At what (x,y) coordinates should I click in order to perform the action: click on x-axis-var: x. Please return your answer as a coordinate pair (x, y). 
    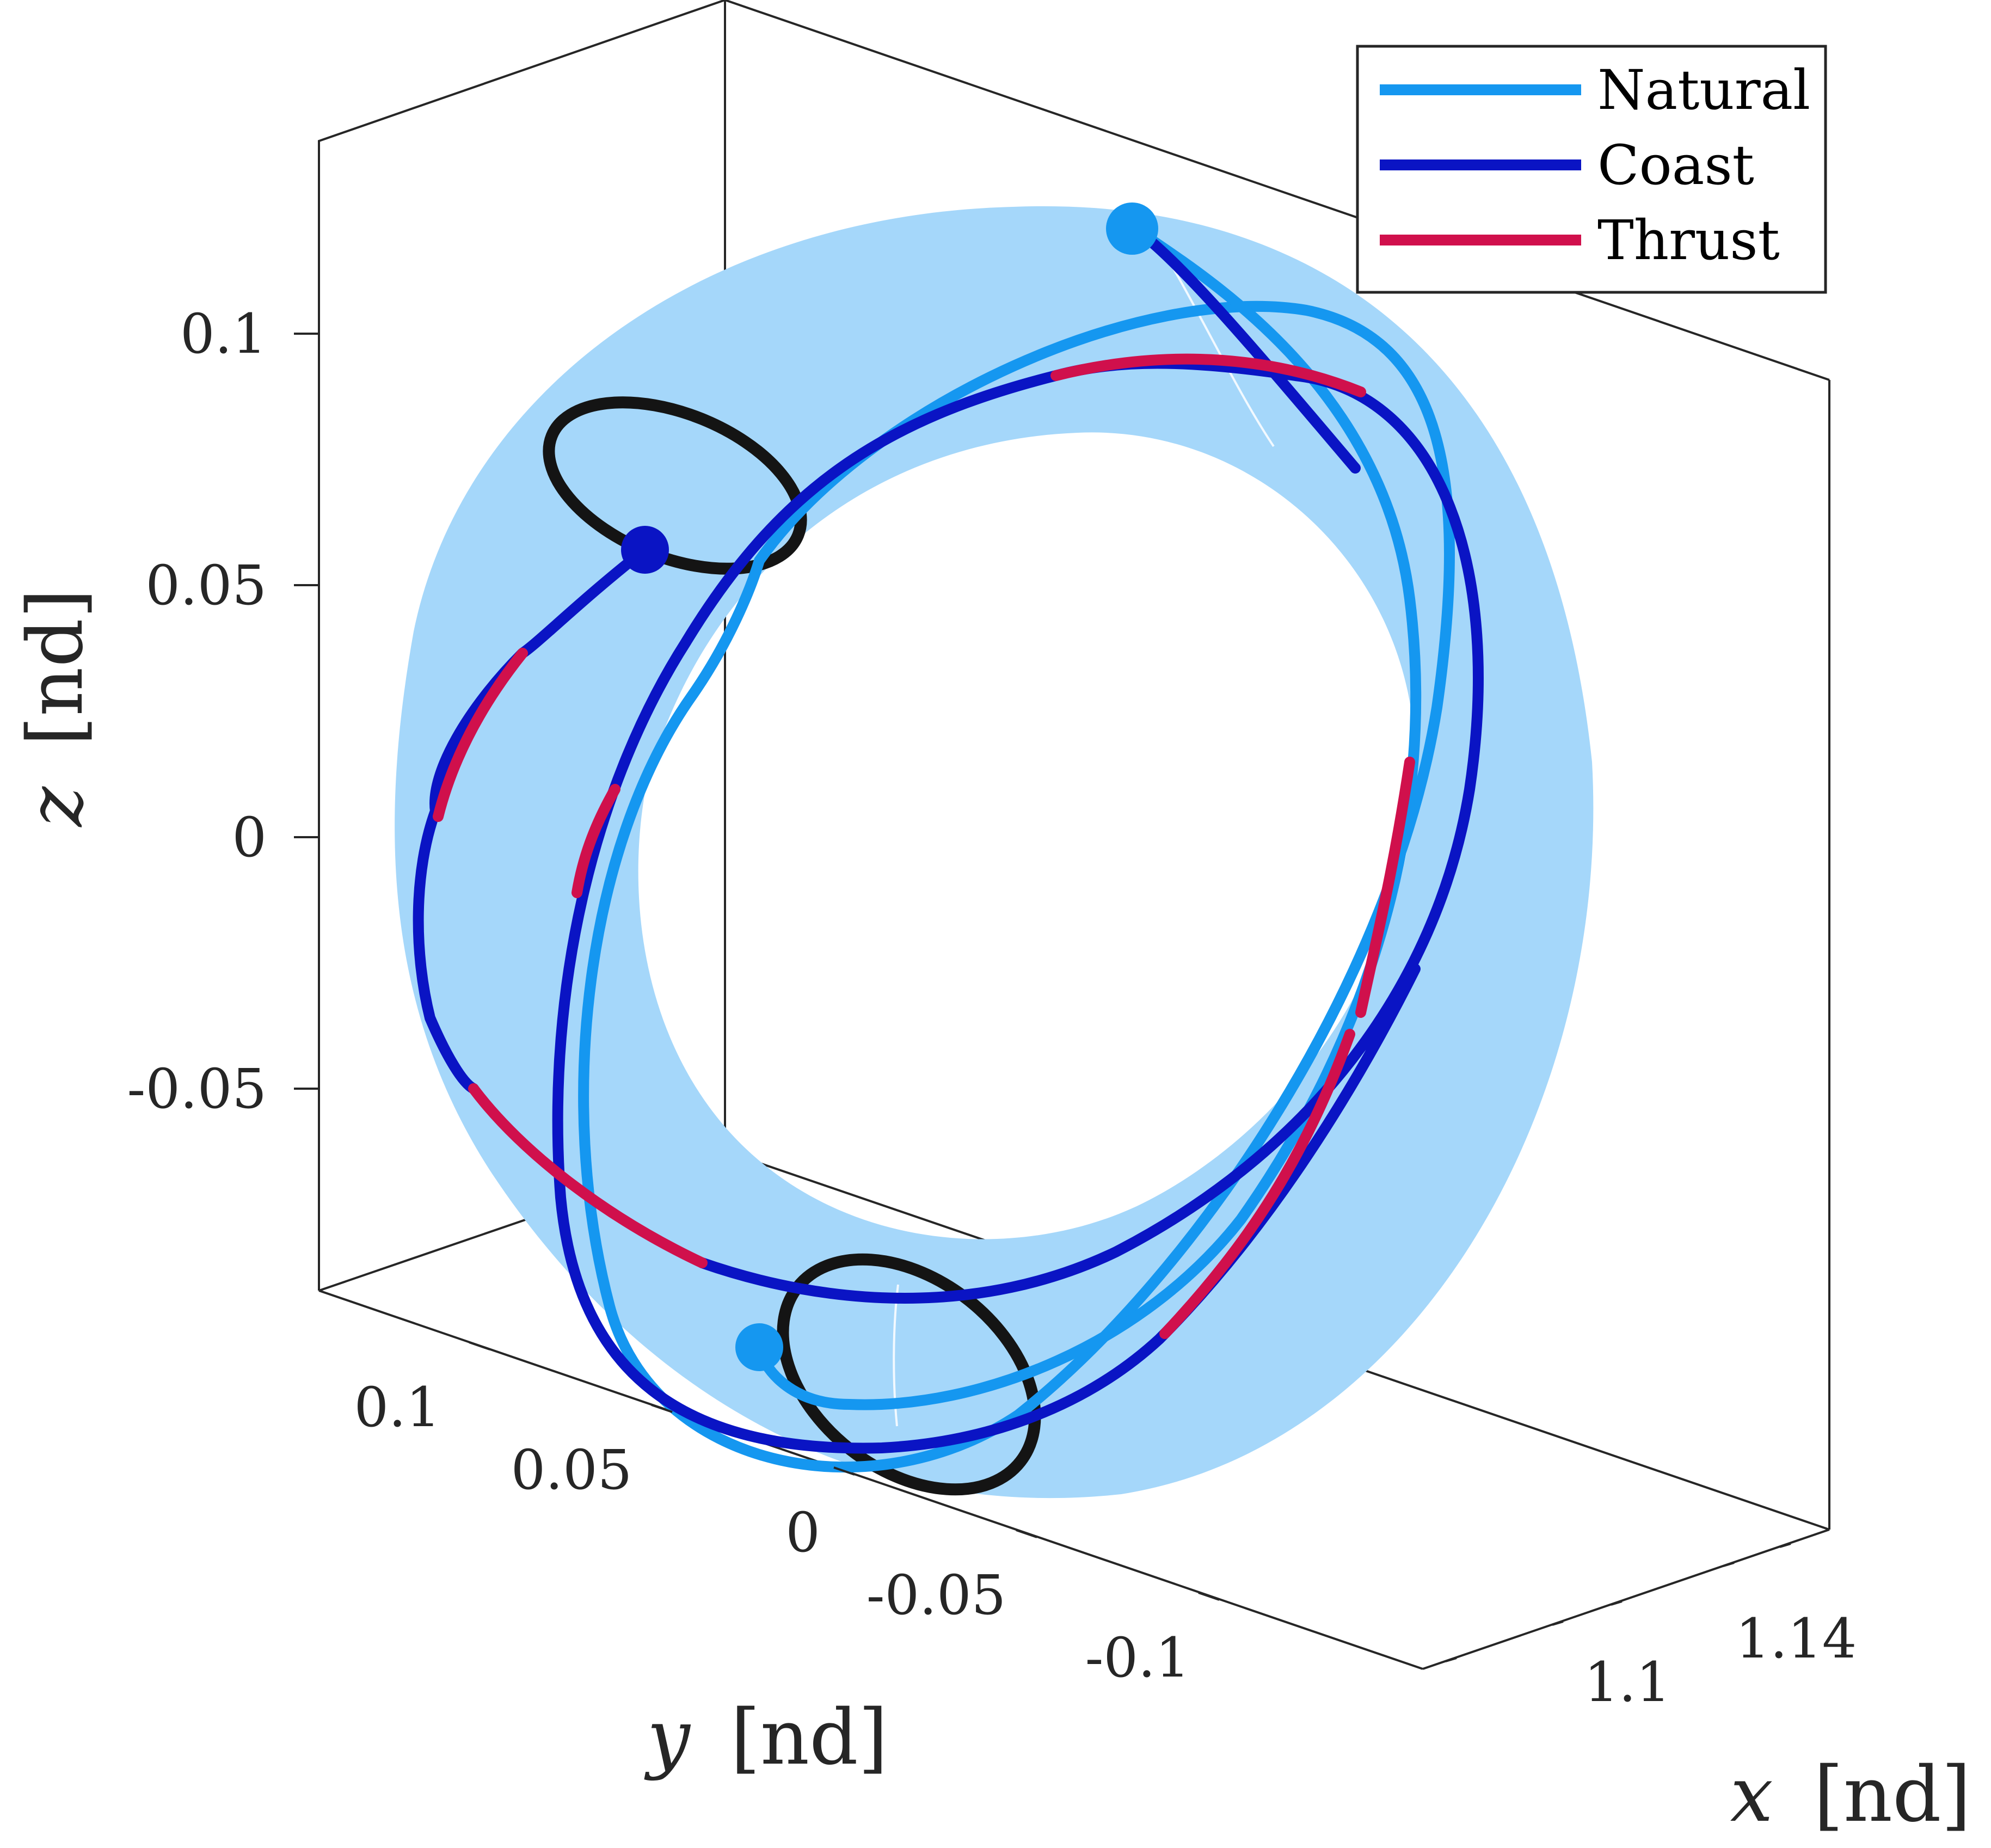
    Looking at the image, I should click on (1751, 1795).